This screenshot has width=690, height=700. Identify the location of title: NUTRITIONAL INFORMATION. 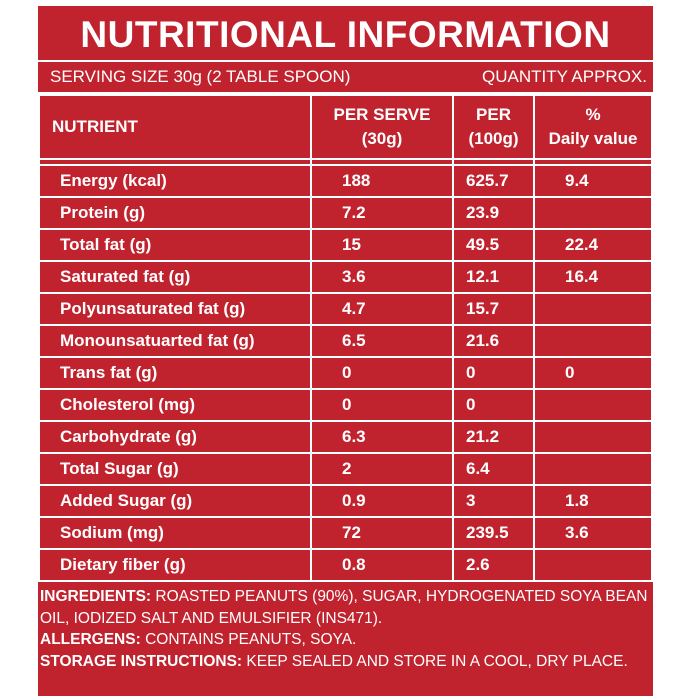
(345, 34).